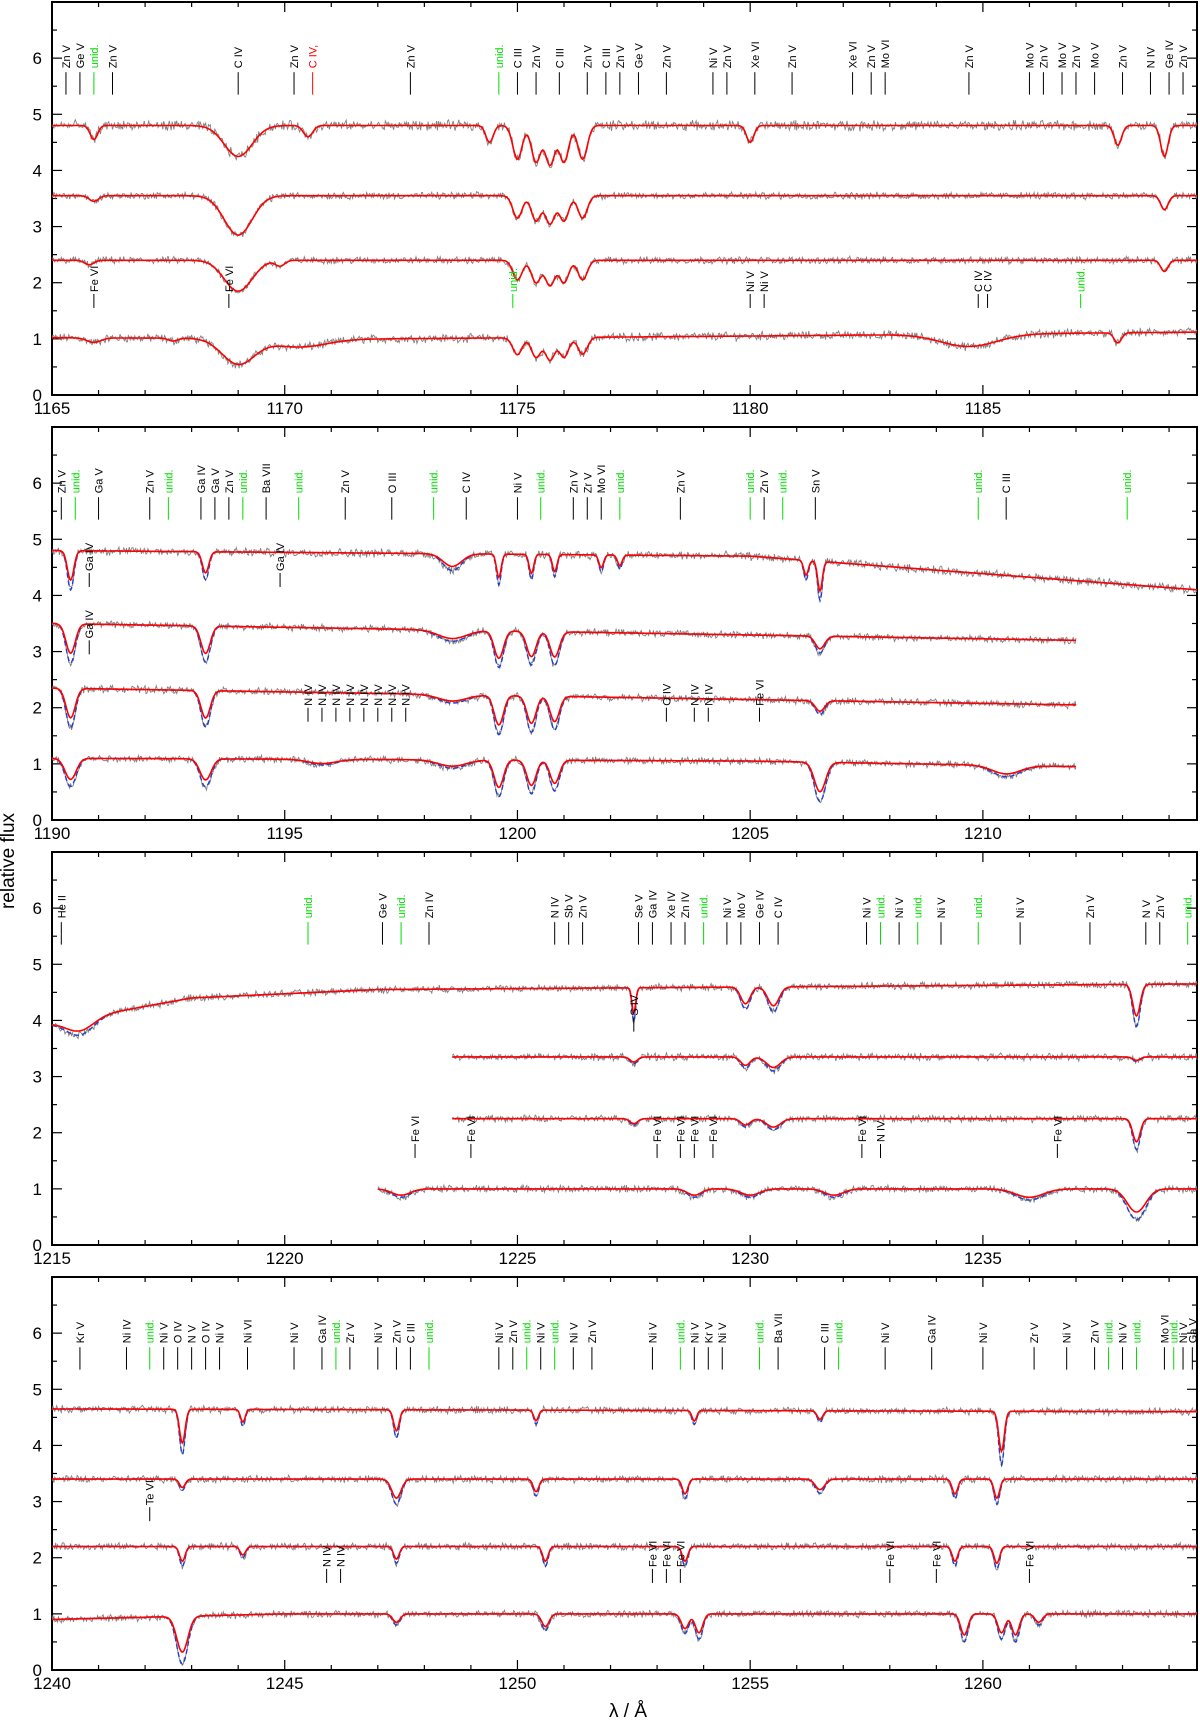 The height and width of the screenshot is (1723, 1200). What do you see at coordinates (281, 556) in the screenshot?
I see `inline-id-label: Ga IV` at bounding box center [281, 556].